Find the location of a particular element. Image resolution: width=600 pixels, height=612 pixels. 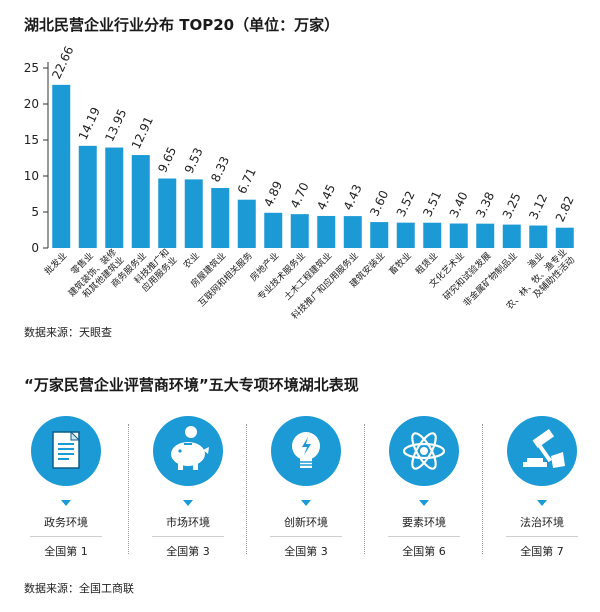

y-tick-label: 5 is located at coordinates (35, 212).